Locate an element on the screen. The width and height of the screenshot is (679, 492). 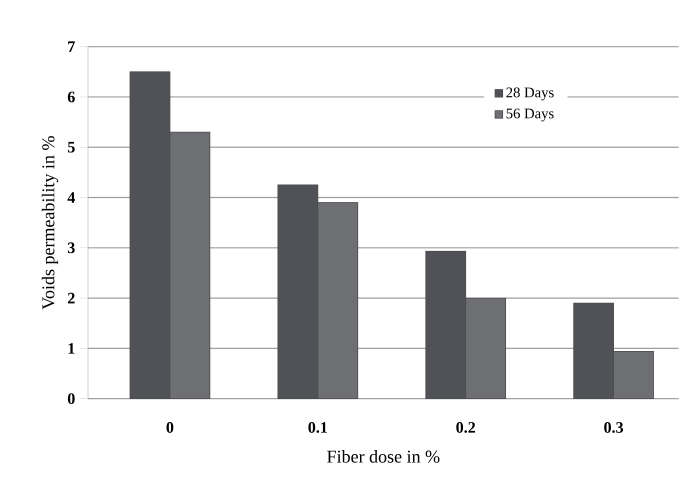
y-tick-label: 0 is located at coordinates (71, 398).